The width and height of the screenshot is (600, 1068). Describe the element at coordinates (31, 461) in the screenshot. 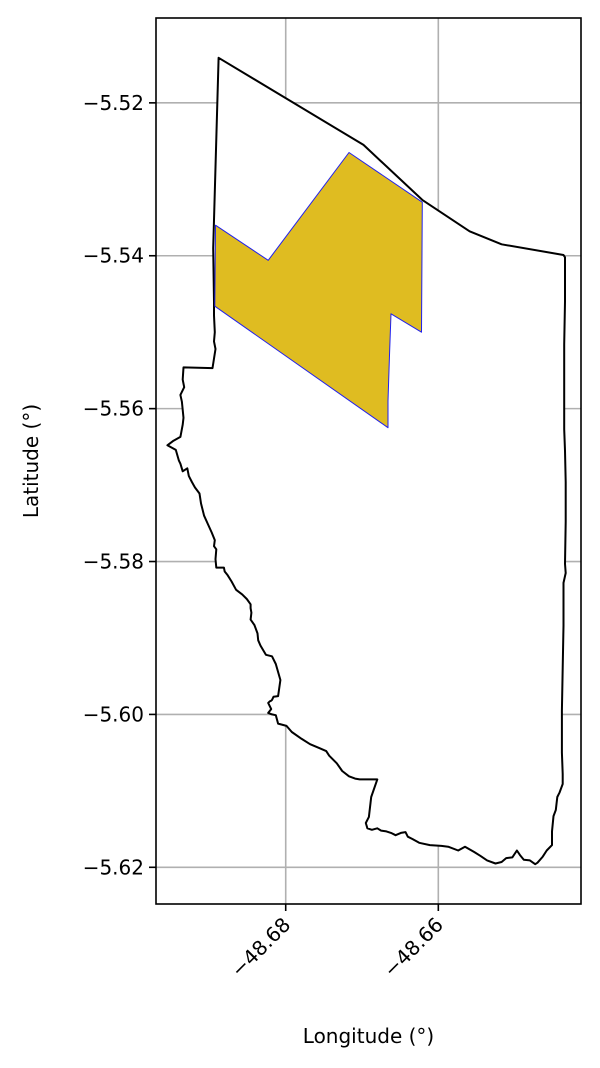

I see `y-axis-label: Latitude (°)` at that location.